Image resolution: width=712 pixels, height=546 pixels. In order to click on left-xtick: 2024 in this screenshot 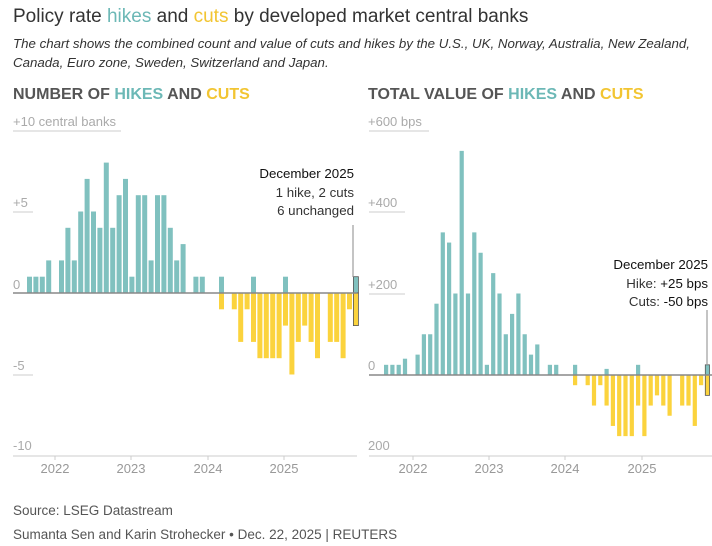, I will do `click(208, 468)`.